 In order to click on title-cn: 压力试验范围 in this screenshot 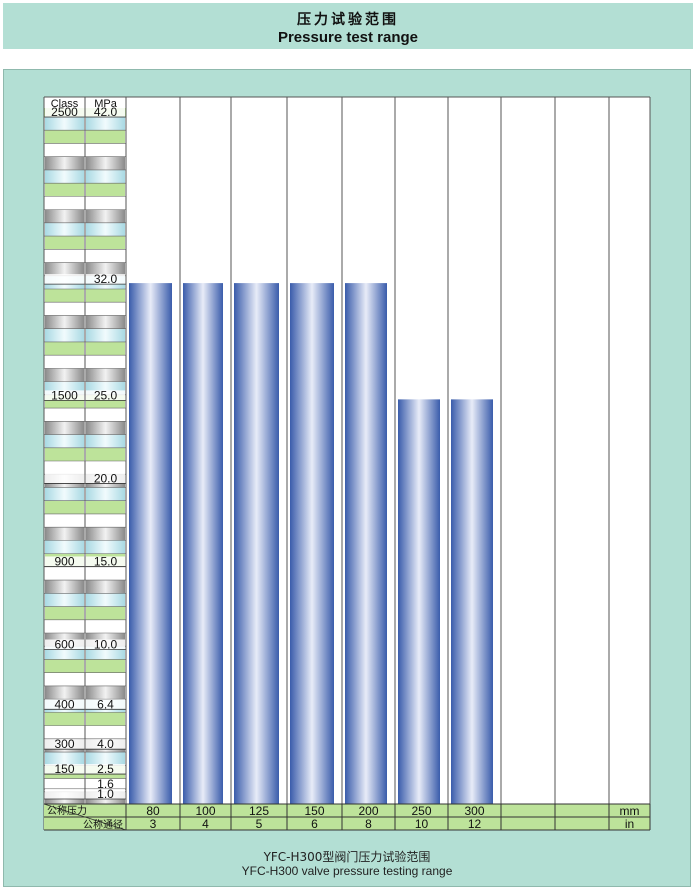, I will do `click(348, 20)`.